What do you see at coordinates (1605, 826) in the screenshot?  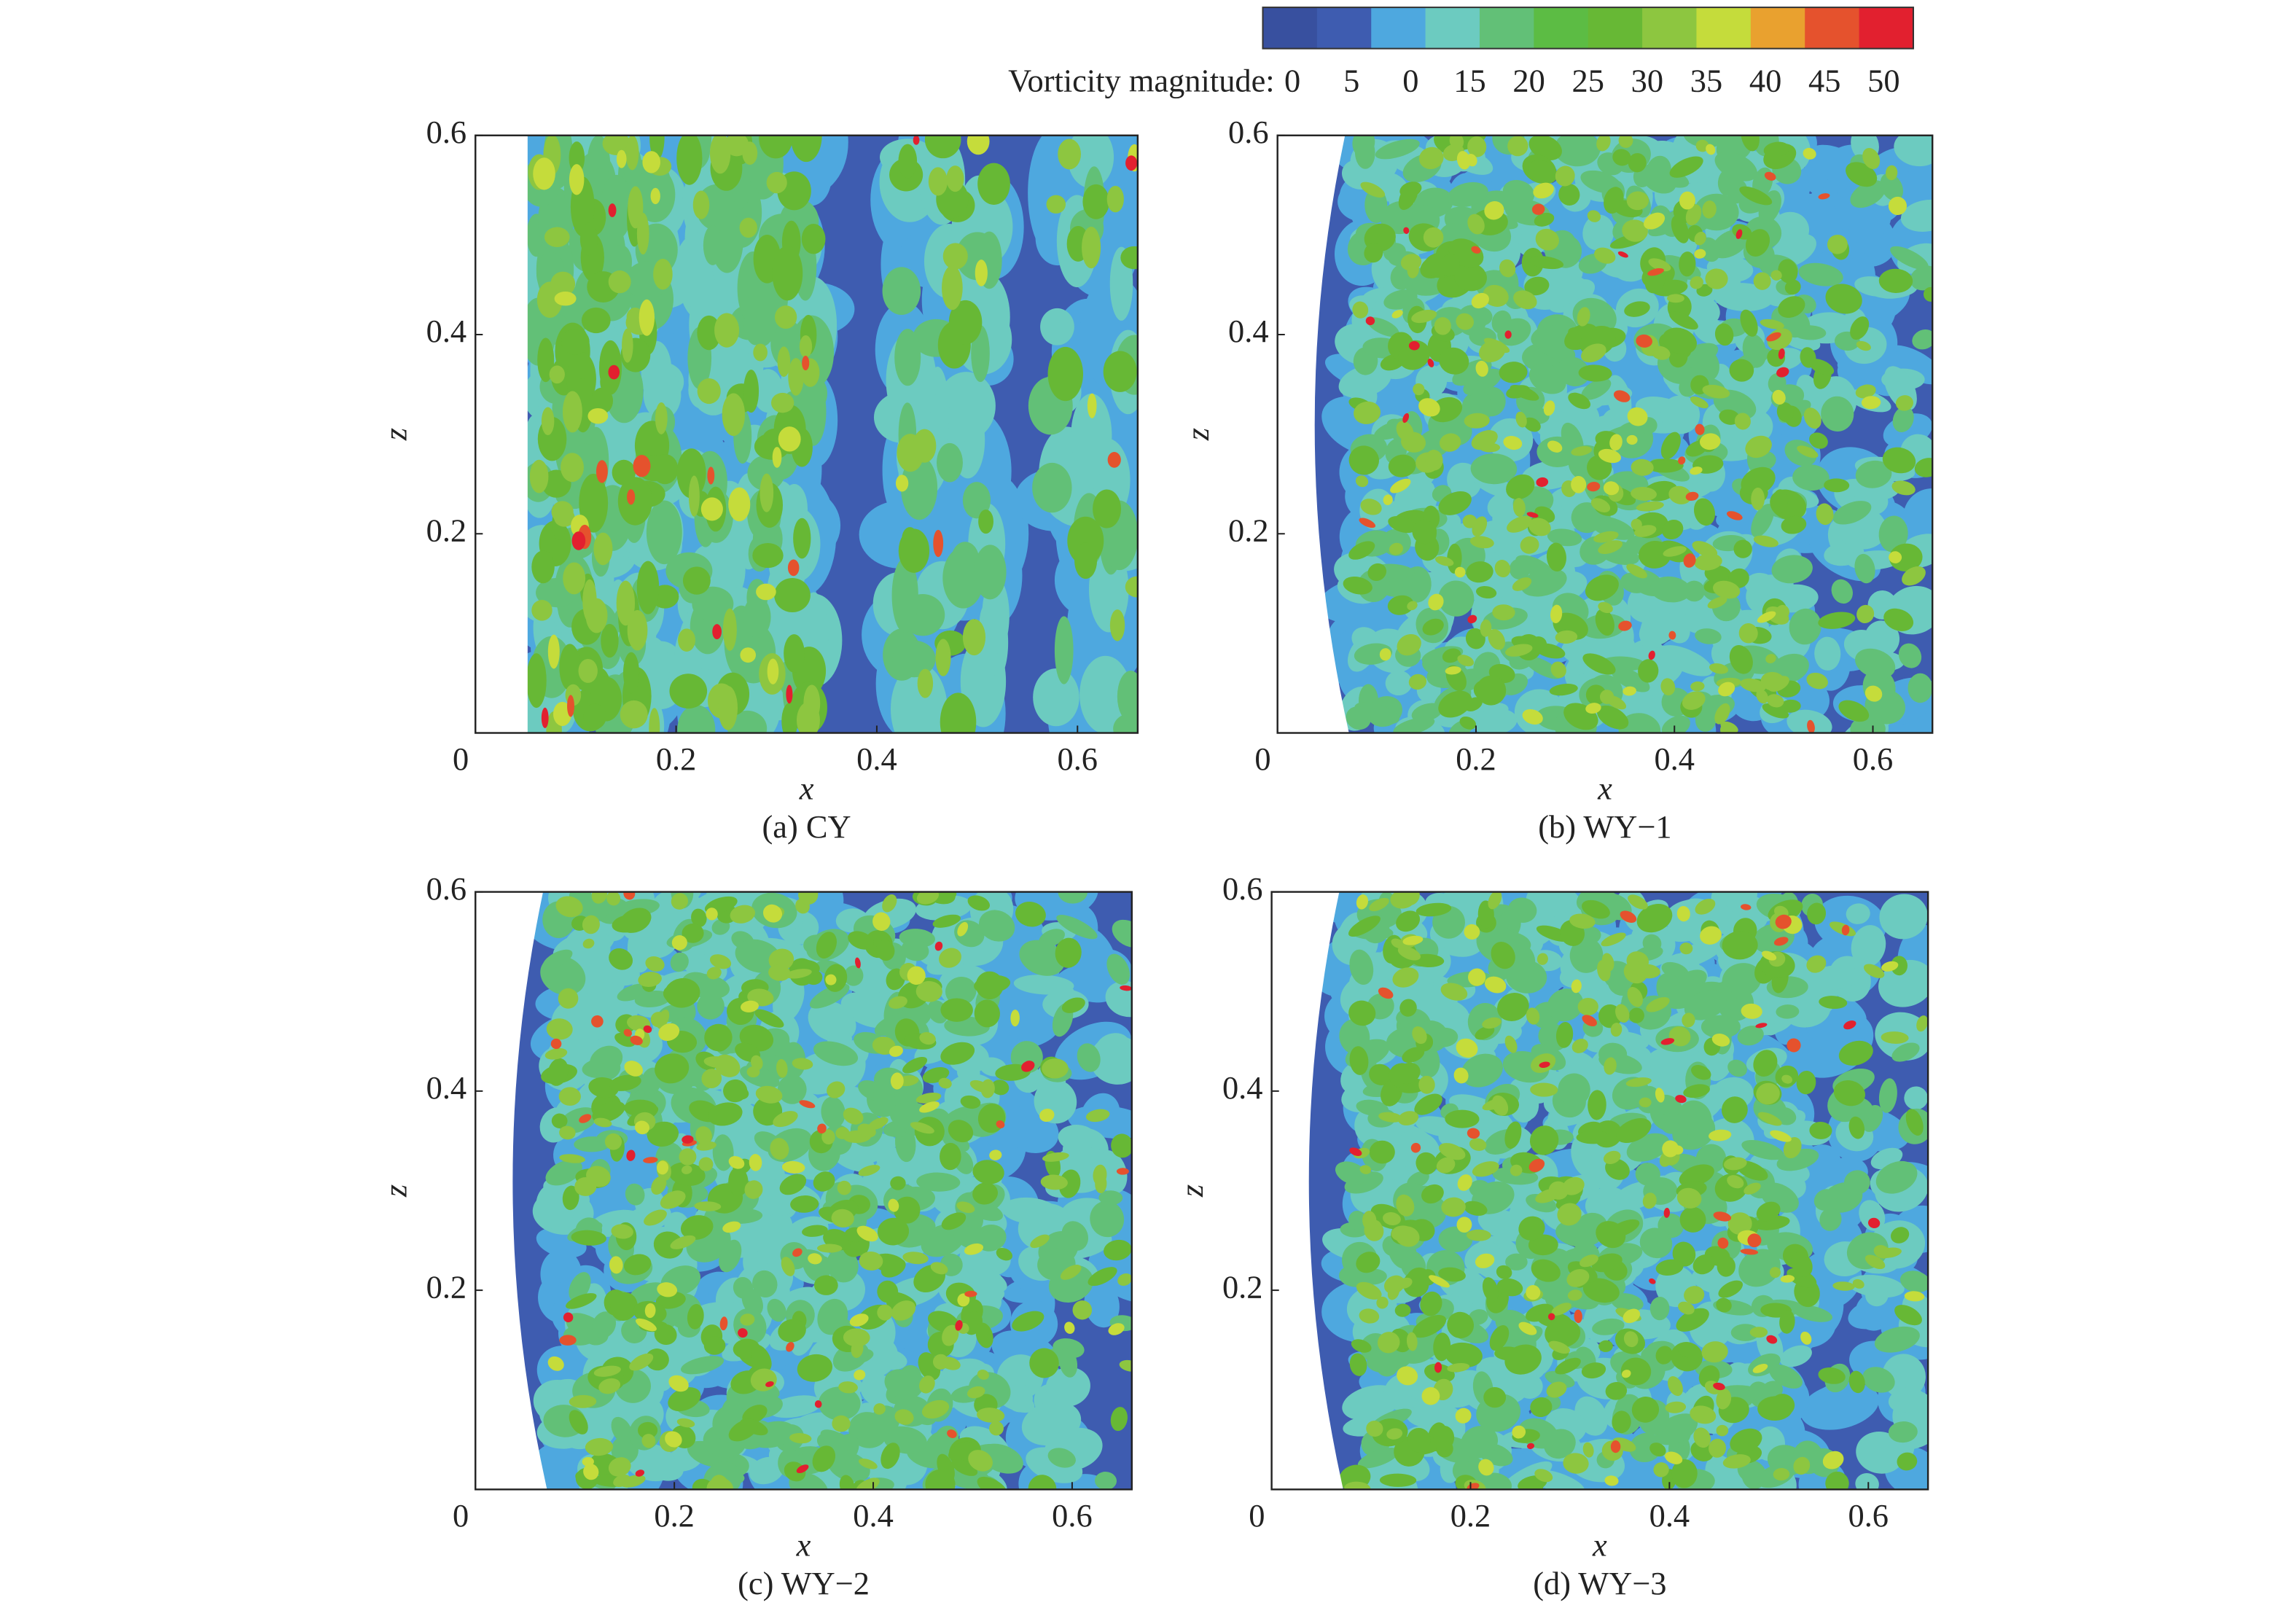 I see `panel-caption: (b) WY−1` at bounding box center [1605, 826].